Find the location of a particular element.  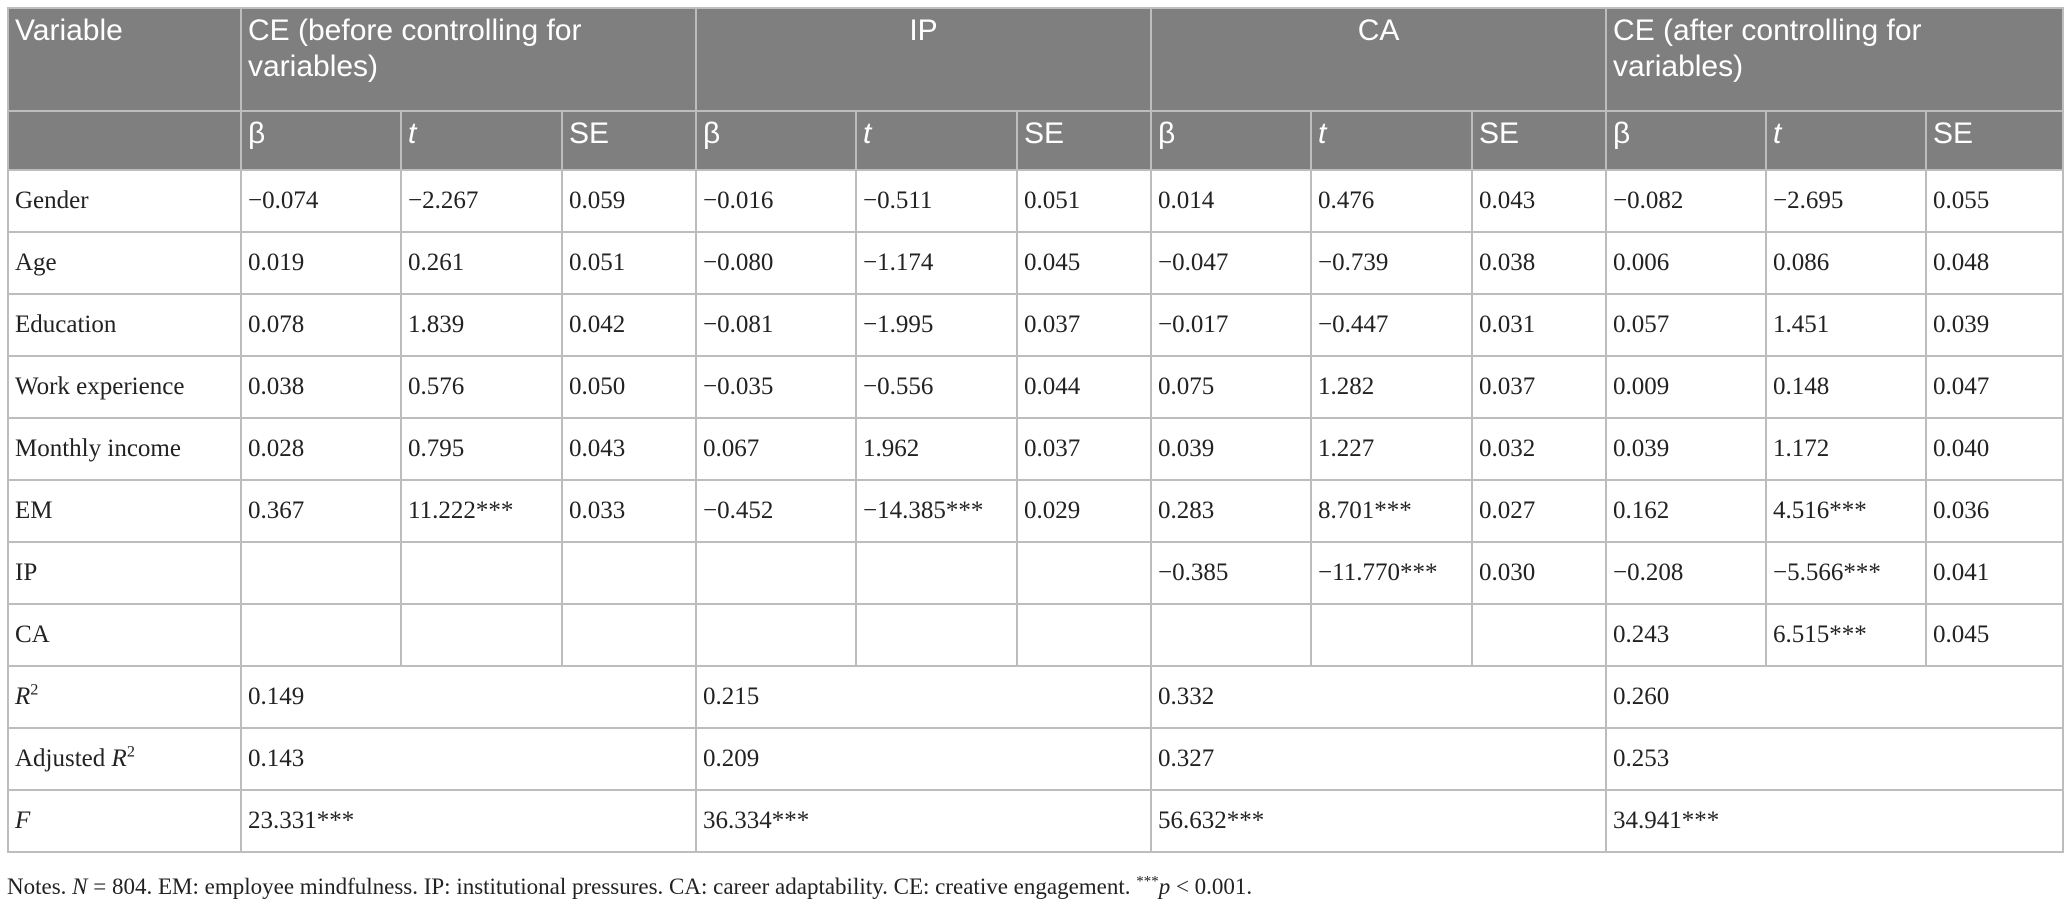

row-label: CA is located at coordinates (124, 635).